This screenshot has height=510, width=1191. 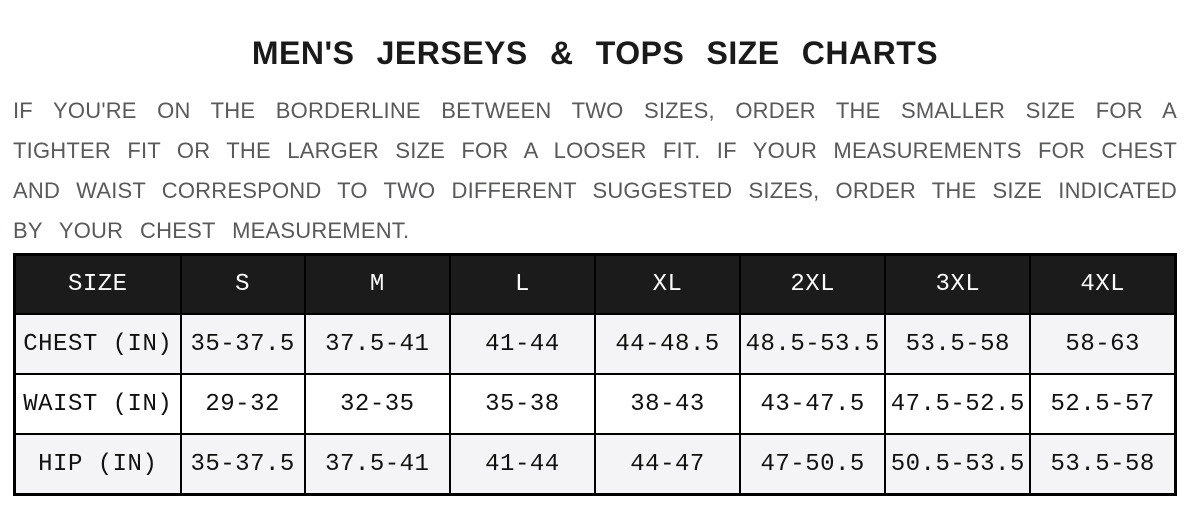 What do you see at coordinates (958, 344) in the screenshot?
I see `chest-value-3xl: 53.5-58` at bounding box center [958, 344].